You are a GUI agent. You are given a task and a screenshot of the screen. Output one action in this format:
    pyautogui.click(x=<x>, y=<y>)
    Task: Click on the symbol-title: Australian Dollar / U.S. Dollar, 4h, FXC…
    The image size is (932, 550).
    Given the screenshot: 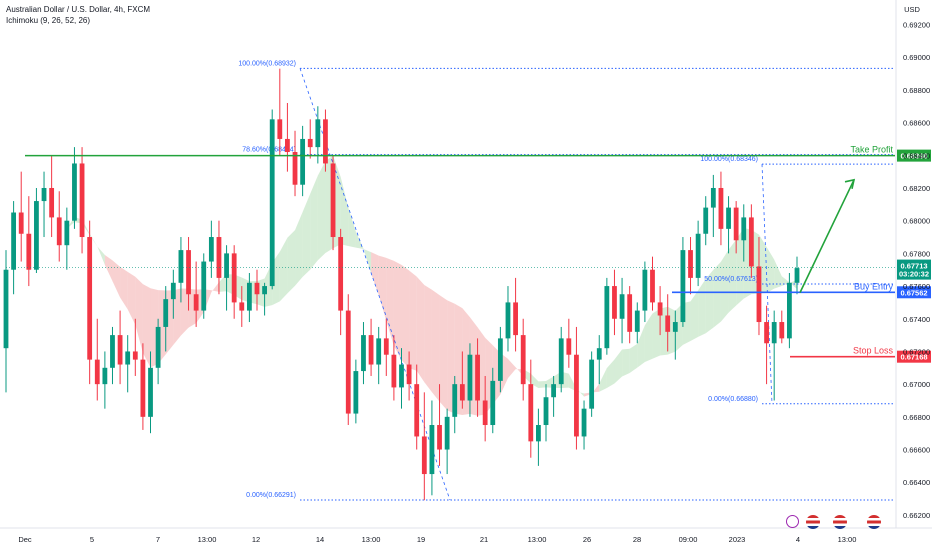 What is the action you would take?
    pyautogui.click(x=78, y=9)
    